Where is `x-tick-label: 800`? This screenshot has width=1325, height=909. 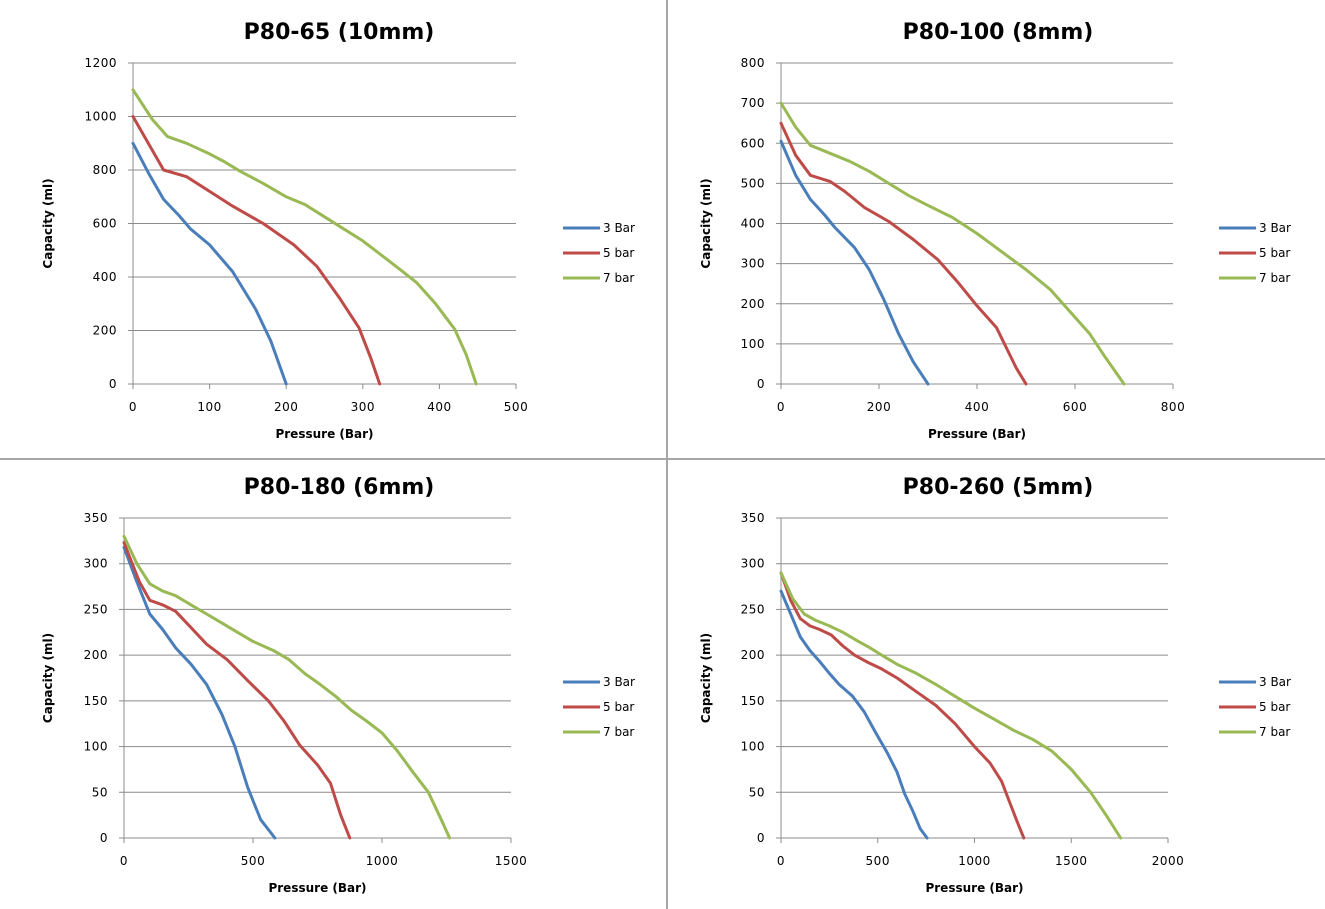 x-tick-label: 800 is located at coordinates (1173, 407).